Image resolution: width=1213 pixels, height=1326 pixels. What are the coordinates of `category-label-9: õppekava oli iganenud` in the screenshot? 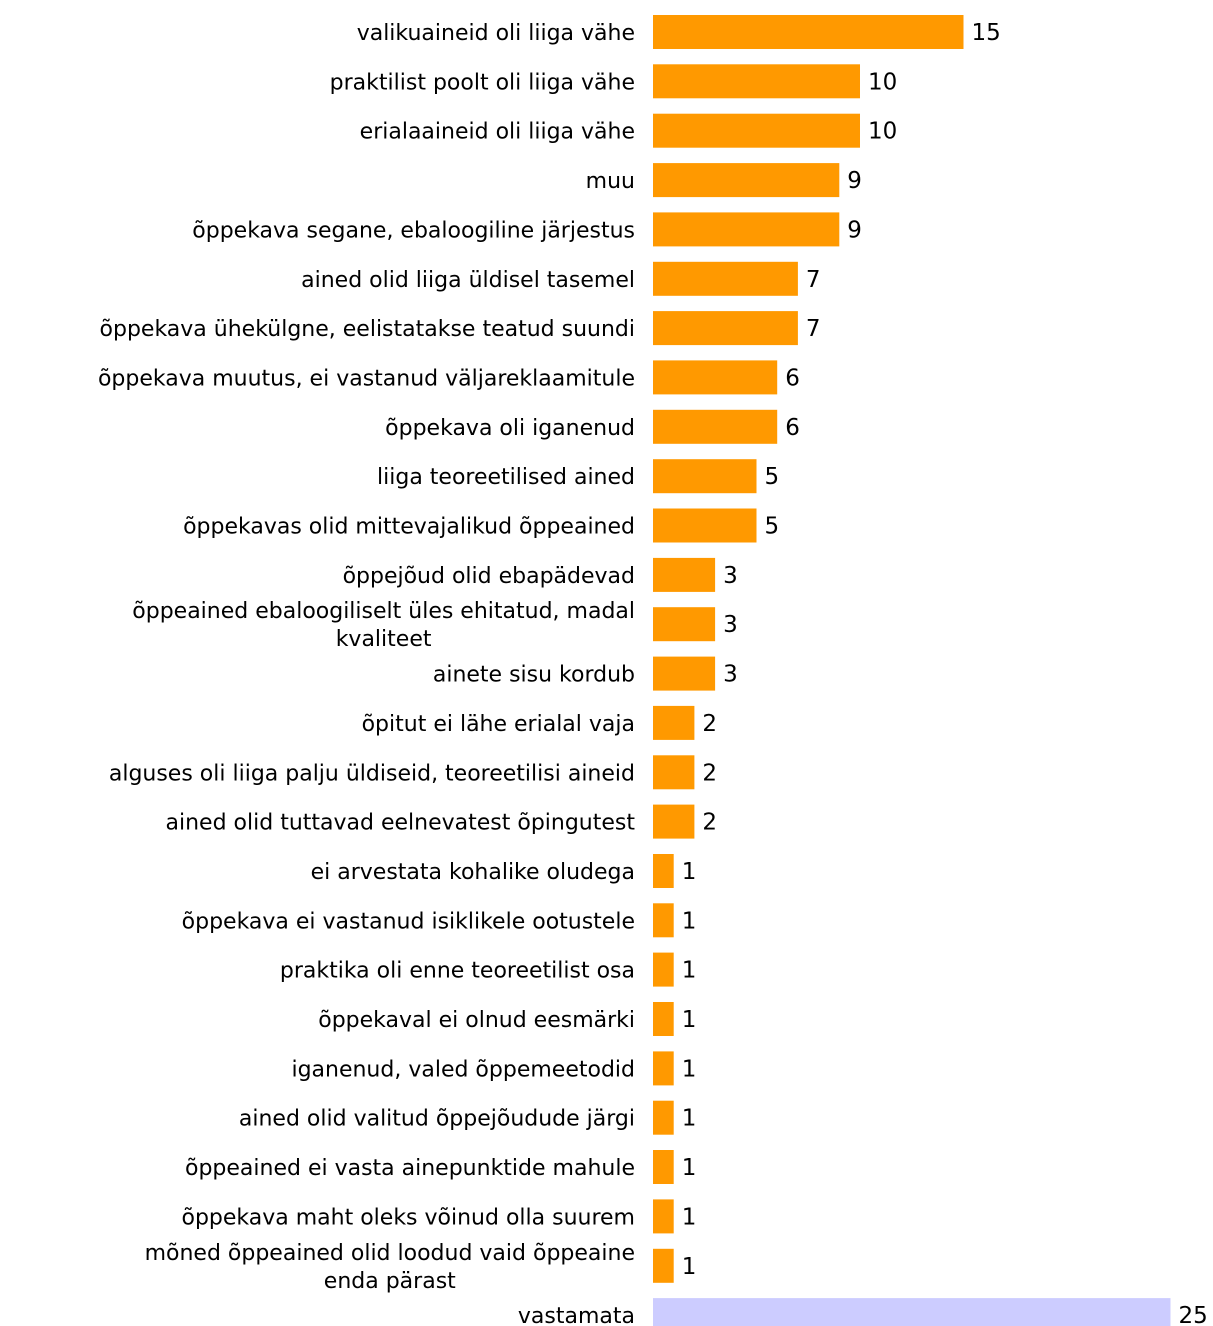 It's located at (510, 428).